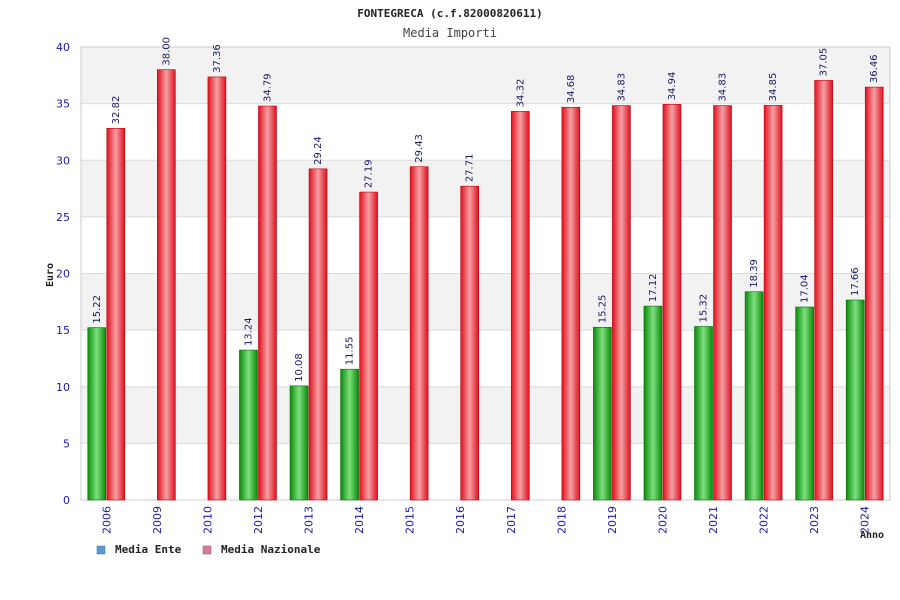  Describe the element at coordinates (865, 520) in the screenshot. I see `x-tick-label: 2024` at that location.